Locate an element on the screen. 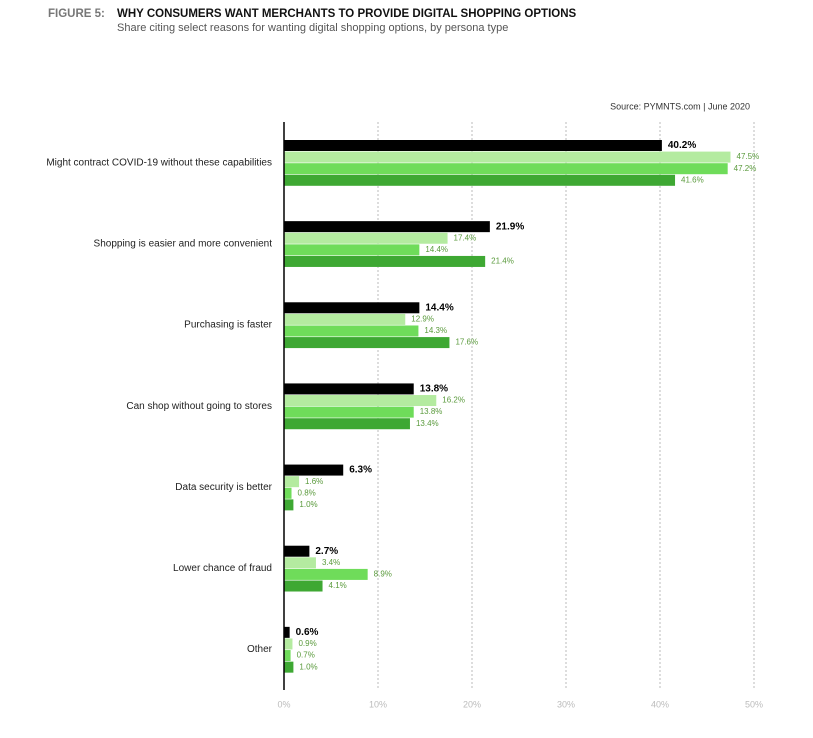 Image resolution: width=813 pixels, height=738 pixels. value-label: 1.6% is located at coordinates (314, 481).